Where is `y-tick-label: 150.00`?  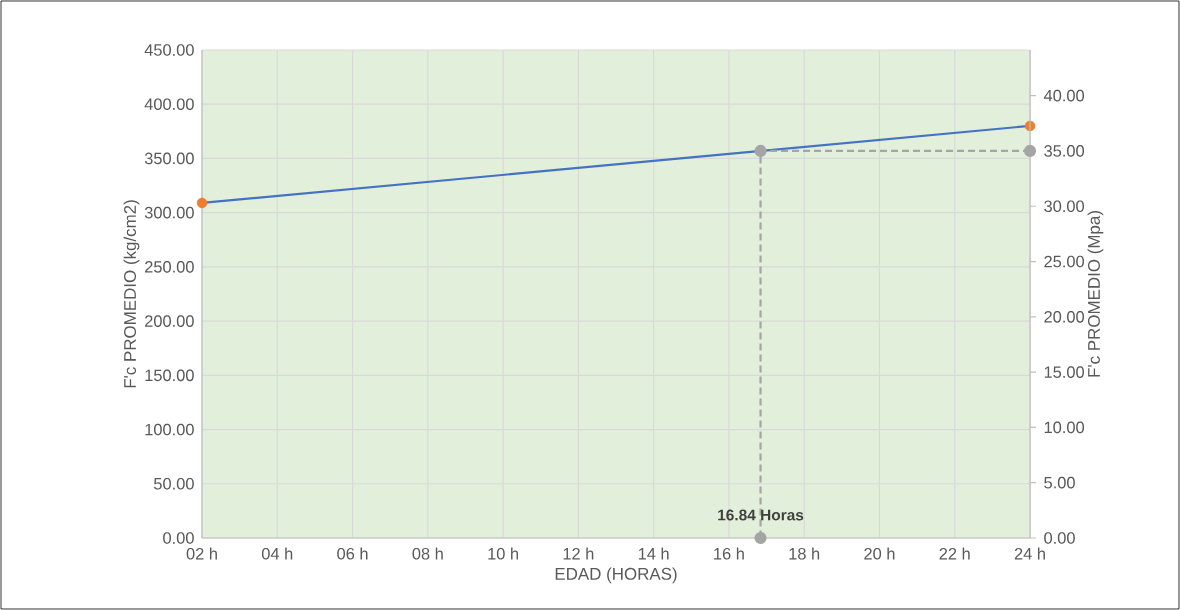
y-tick-label: 150.00 is located at coordinates (169, 375).